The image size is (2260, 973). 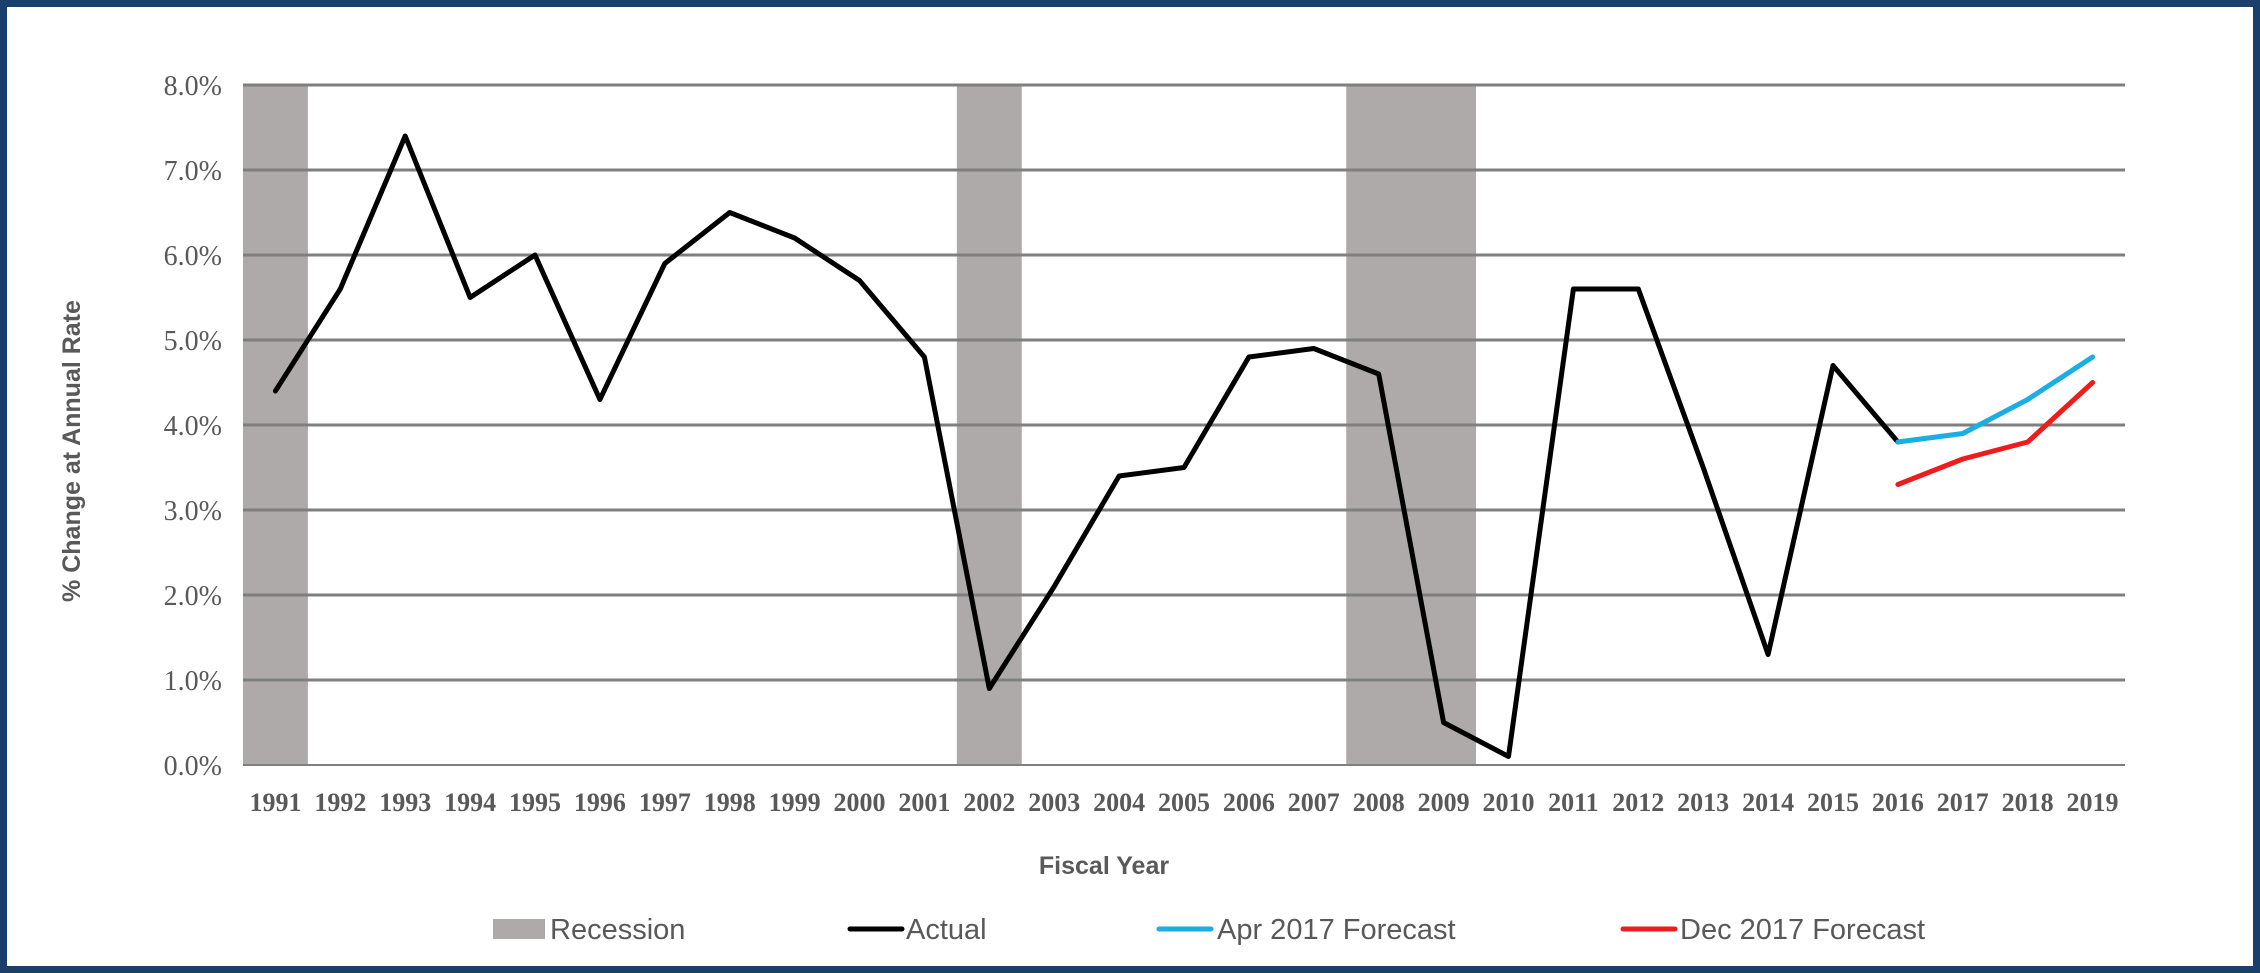 What do you see at coordinates (1249, 802) in the screenshot?
I see `x-tick-label: 2006` at bounding box center [1249, 802].